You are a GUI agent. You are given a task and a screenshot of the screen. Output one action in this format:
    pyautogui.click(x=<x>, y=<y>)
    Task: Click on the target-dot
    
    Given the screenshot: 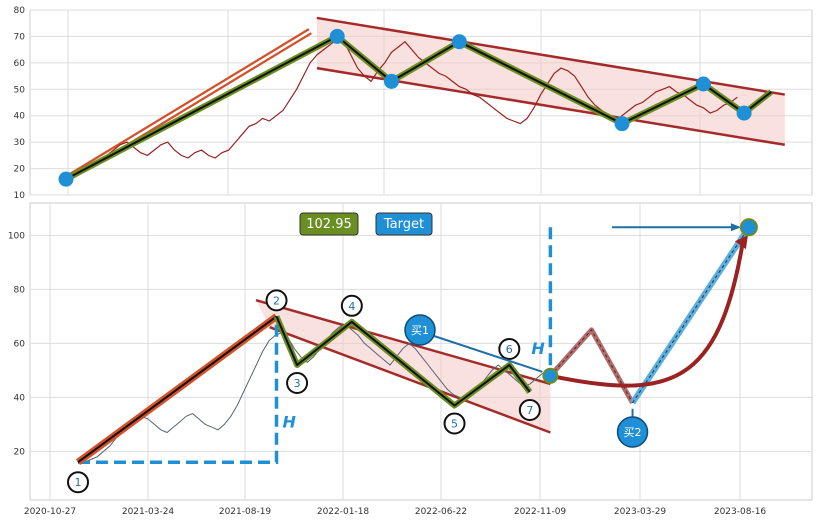 What is the action you would take?
    pyautogui.click(x=748, y=227)
    